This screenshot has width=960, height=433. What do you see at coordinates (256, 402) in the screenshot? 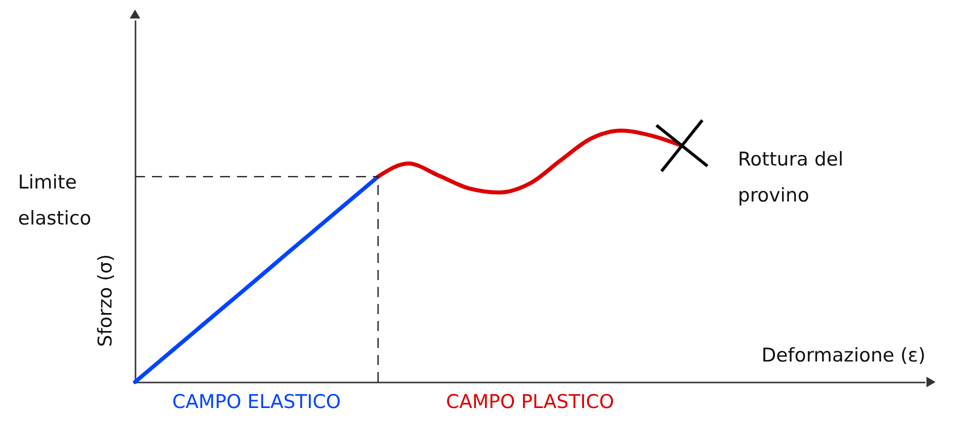
I see `series-label: CAMPO ELASTICO` at bounding box center [256, 402].